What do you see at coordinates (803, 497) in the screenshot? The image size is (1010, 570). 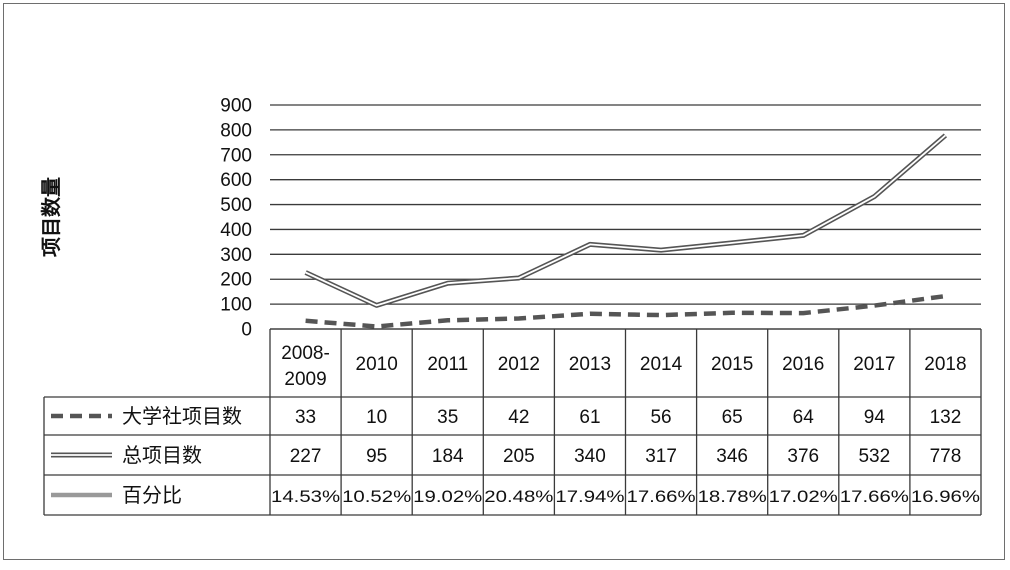 I see `data-label: 17.02%` at bounding box center [803, 497].